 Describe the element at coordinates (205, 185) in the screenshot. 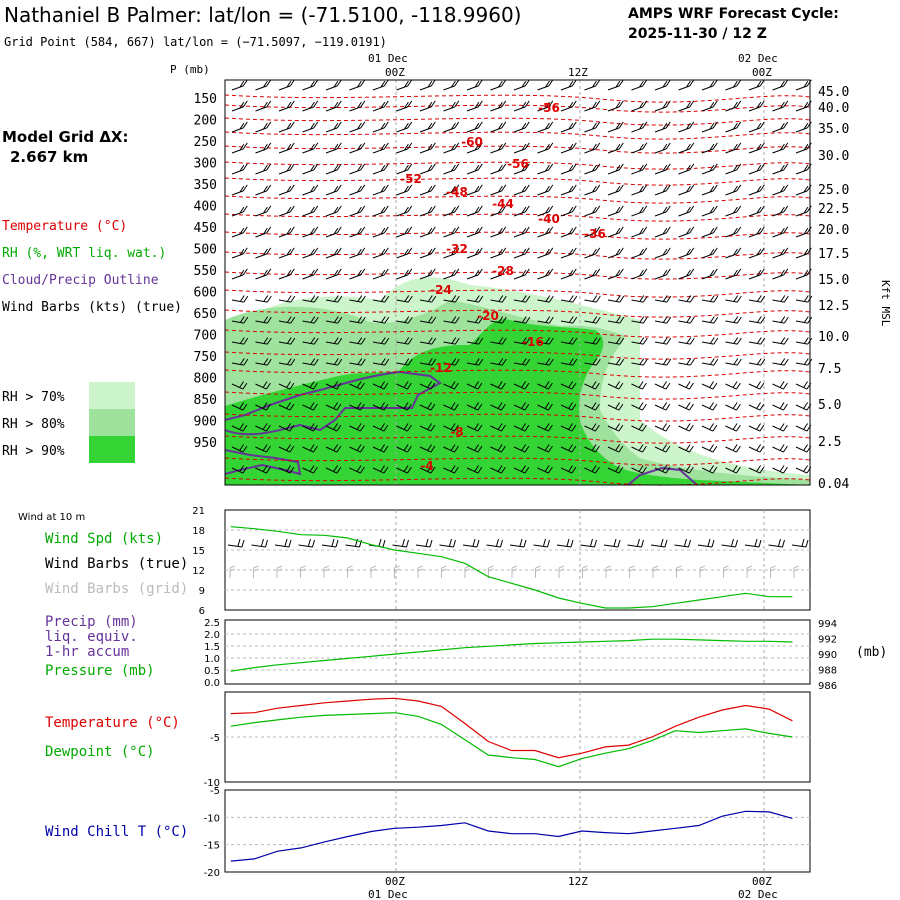

I see `pressure-tick-label: 350` at that location.